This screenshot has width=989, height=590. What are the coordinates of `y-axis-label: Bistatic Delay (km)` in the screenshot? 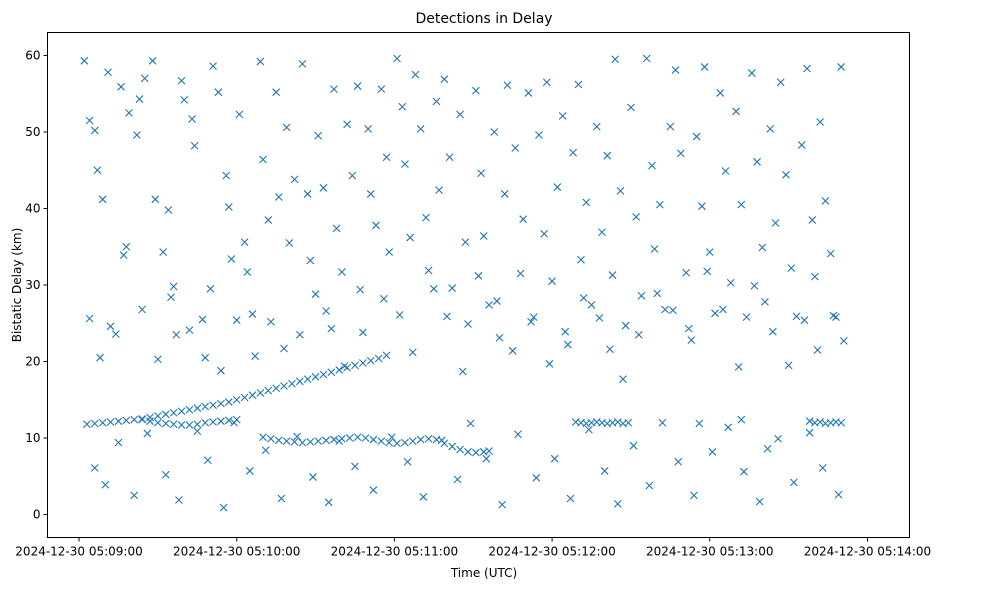 It's located at (17, 285).